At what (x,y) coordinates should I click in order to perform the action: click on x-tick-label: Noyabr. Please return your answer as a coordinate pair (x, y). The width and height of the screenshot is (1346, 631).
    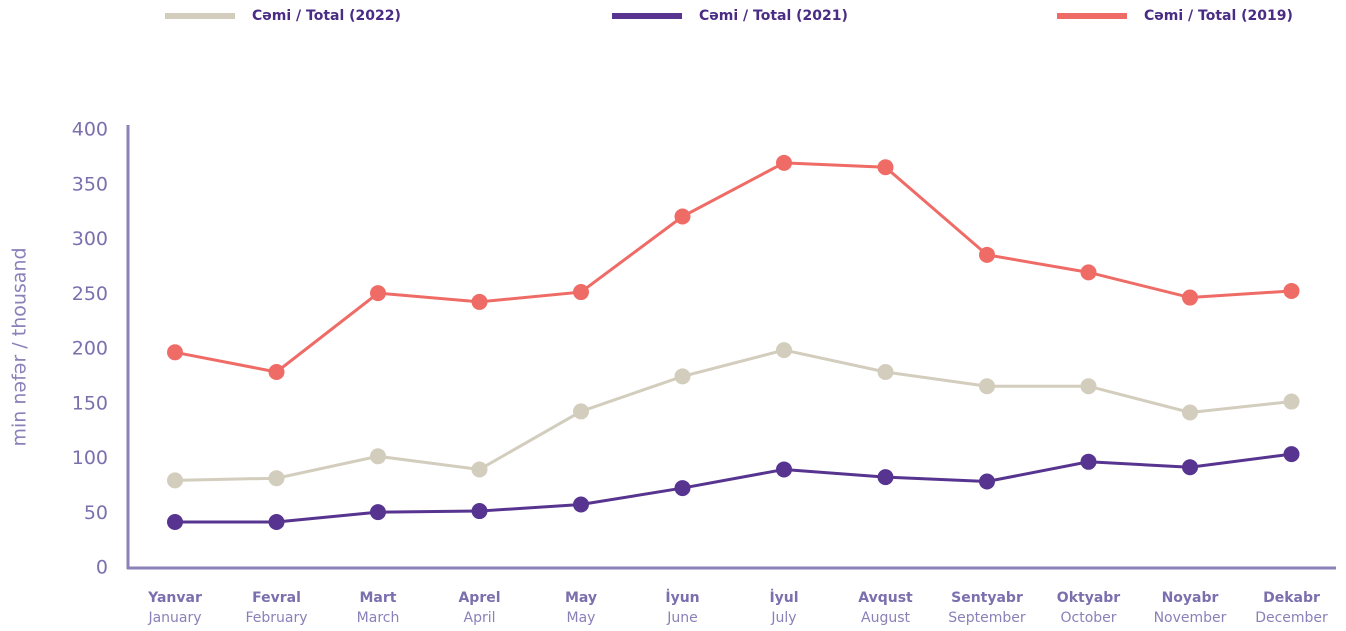
    Looking at the image, I should click on (1190, 598).